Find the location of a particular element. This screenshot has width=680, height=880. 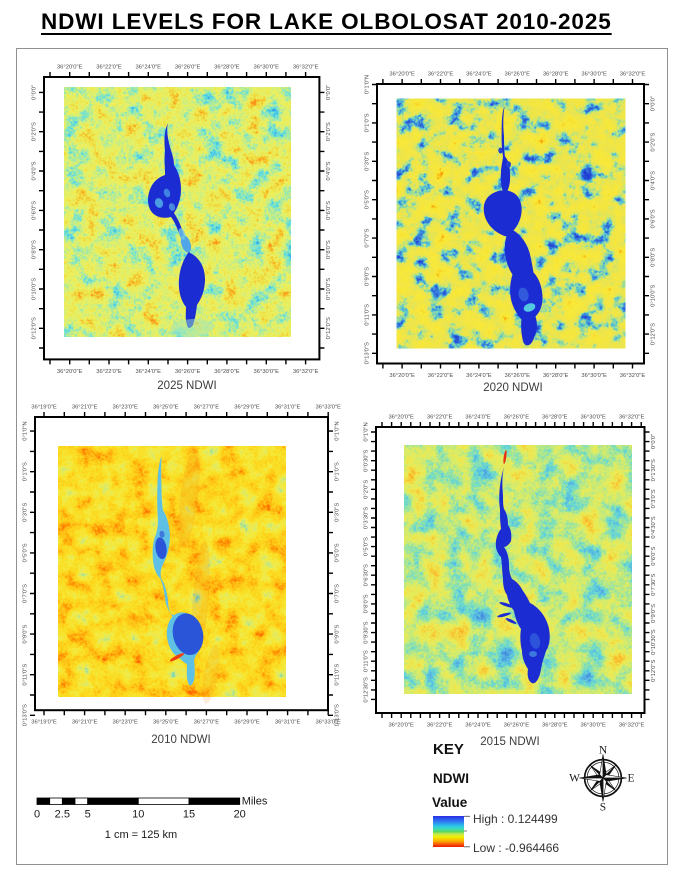

svg-text: 36°23'0"E is located at coordinates (125, 407).